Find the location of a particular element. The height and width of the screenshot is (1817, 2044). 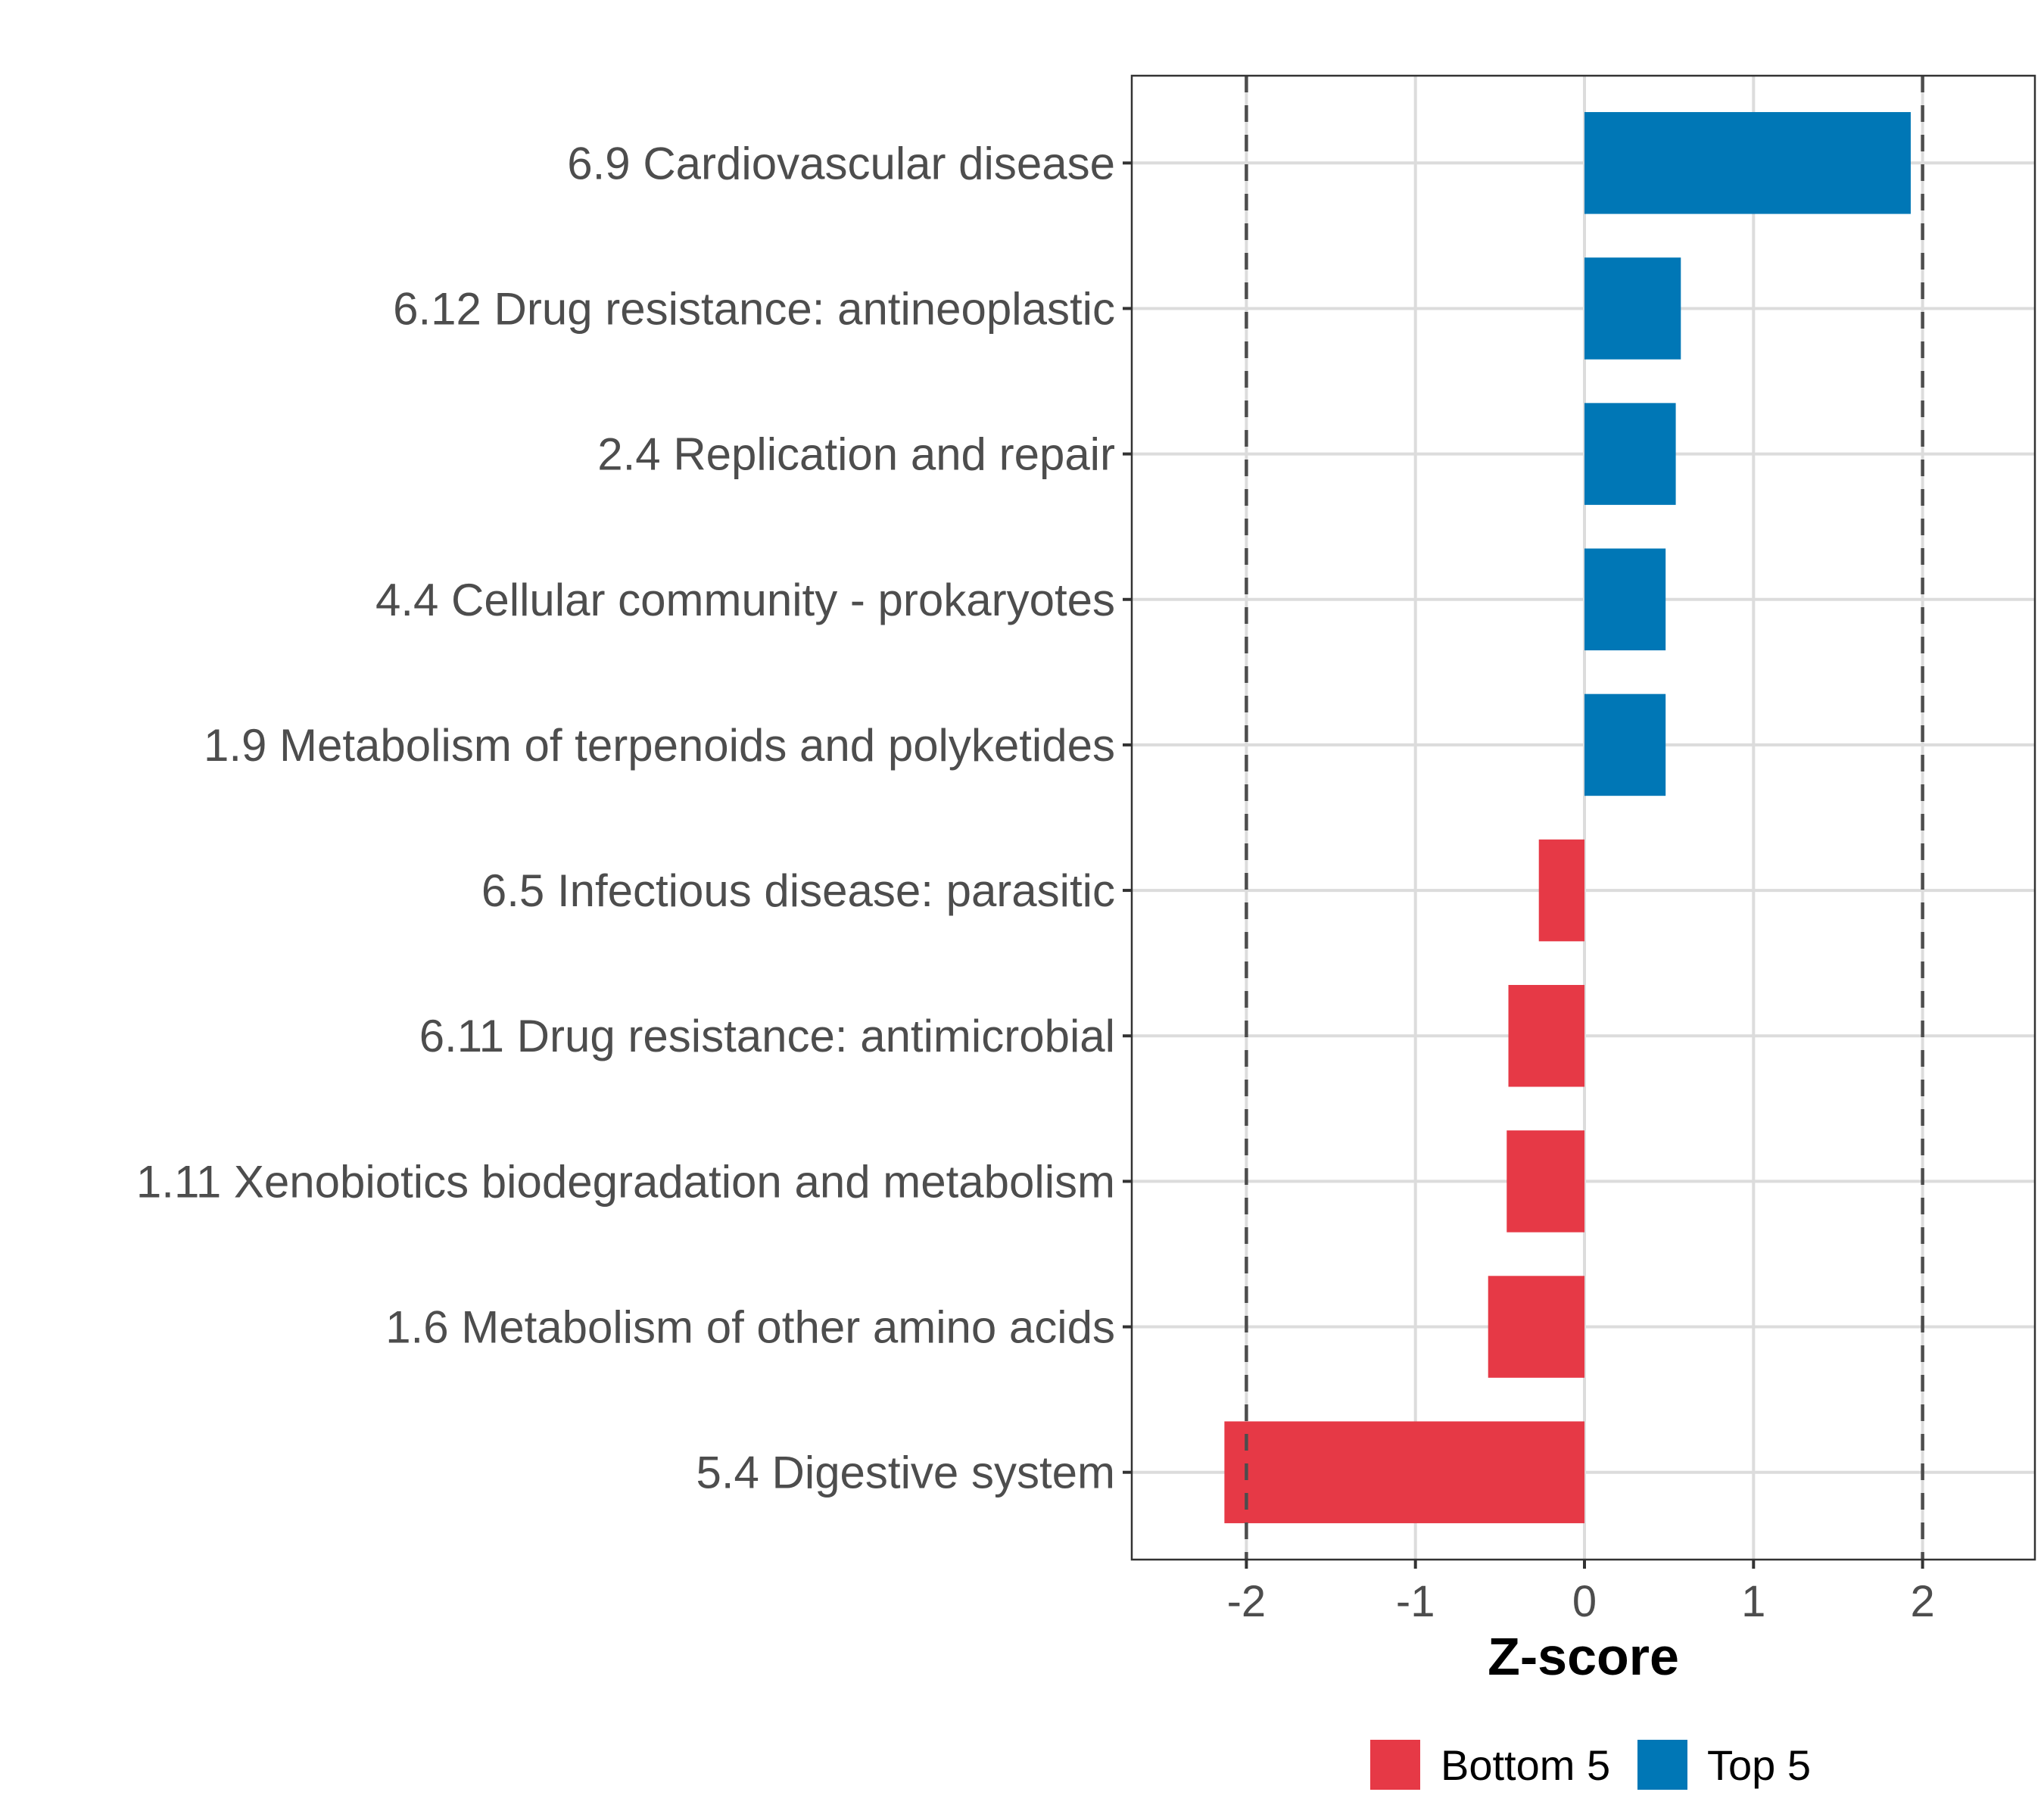

y-tick-label: 6.11 Drug resistance: antimicrobial is located at coordinates (767, 1036).